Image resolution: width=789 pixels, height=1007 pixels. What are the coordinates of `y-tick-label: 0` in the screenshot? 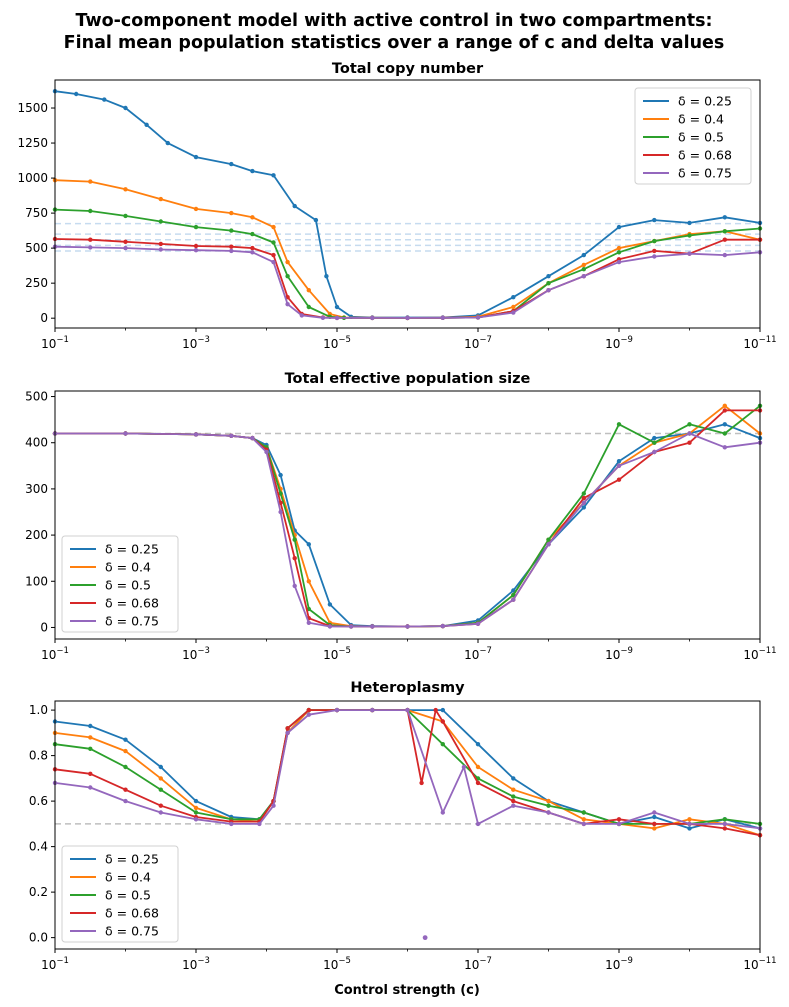 It's located at (44, 627).